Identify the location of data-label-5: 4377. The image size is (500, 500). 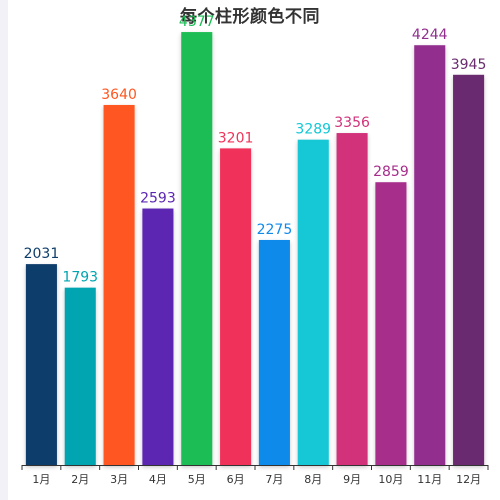
(197, 22).